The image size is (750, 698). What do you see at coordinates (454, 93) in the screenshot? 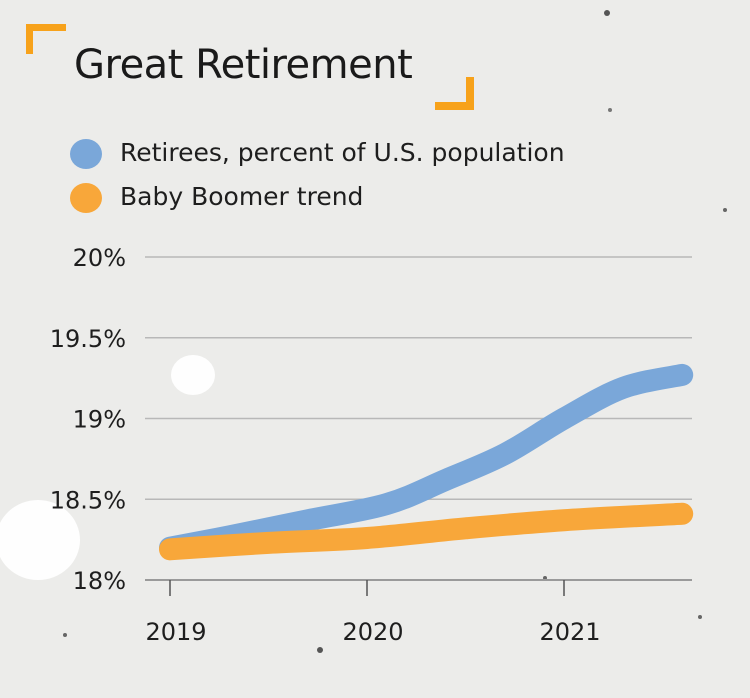
I see `title-corner-bracket-bottom-right` at bounding box center [454, 93].